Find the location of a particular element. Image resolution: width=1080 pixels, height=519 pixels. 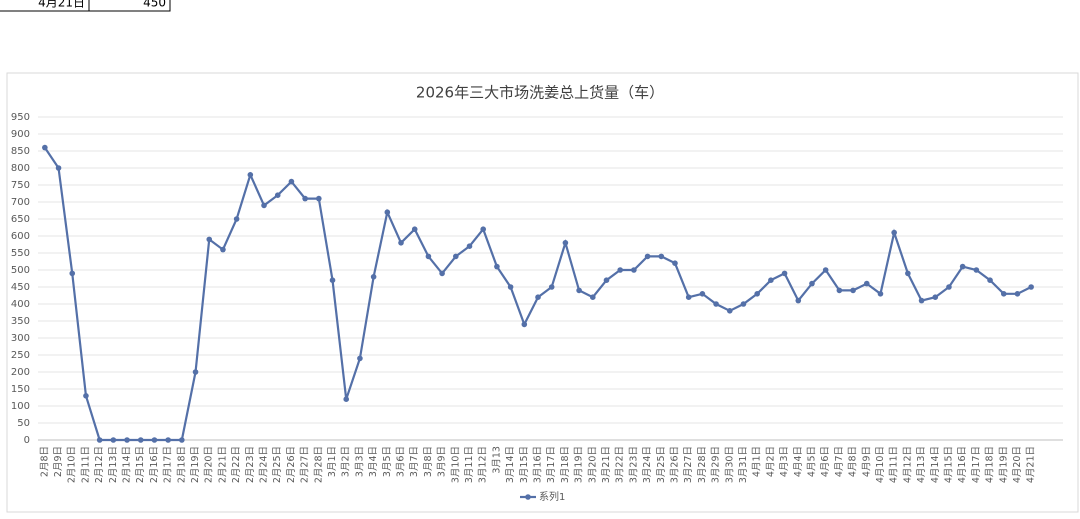

y-tick-label: 250 is located at coordinates (20, 355).